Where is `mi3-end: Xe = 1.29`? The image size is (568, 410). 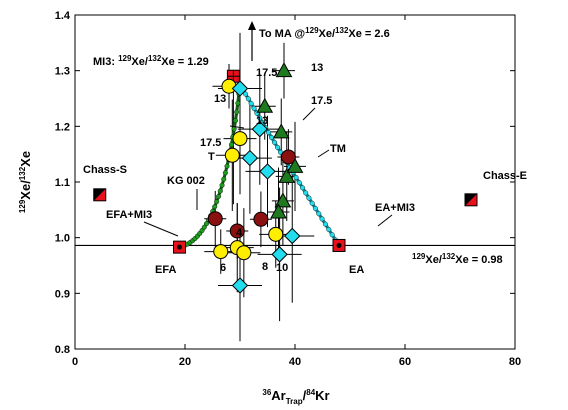
mi3-end: Xe = 1.29 is located at coordinates (184, 62).